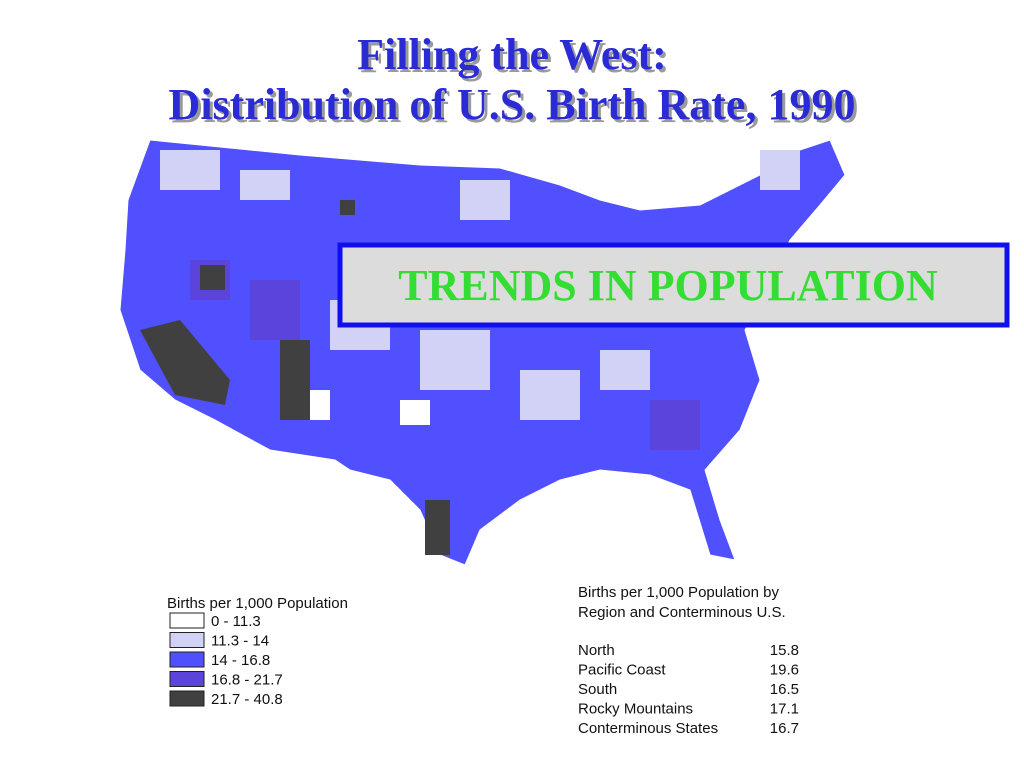  I want to click on table-value: 19.6, so click(784, 670).